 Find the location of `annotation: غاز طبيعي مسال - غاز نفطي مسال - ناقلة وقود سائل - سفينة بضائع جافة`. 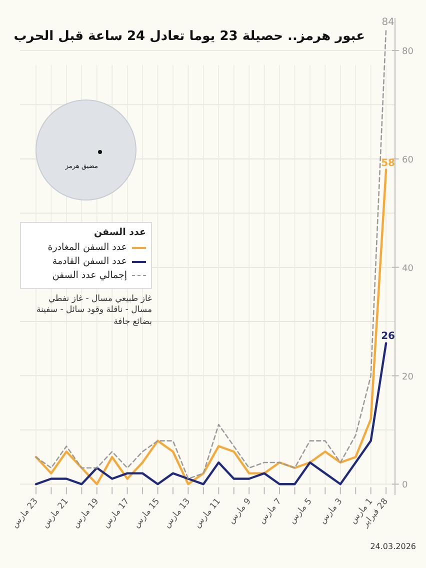

annotation: غاز طبيعي مسال - غاز نفطي مسال - ناقلة وقود سائل - سفينة بضائع جافة is located at coordinates (93, 311).